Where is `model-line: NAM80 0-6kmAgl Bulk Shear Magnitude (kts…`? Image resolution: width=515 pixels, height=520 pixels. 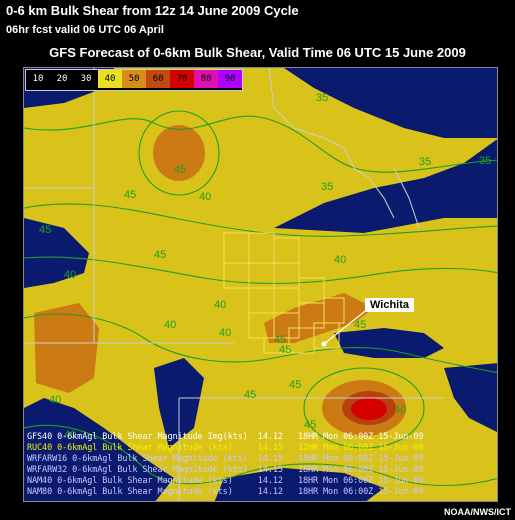 model-line: NAM80 0-6kmAgl Bulk Shear Magnitude (kts… is located at coordinates (225, 492).